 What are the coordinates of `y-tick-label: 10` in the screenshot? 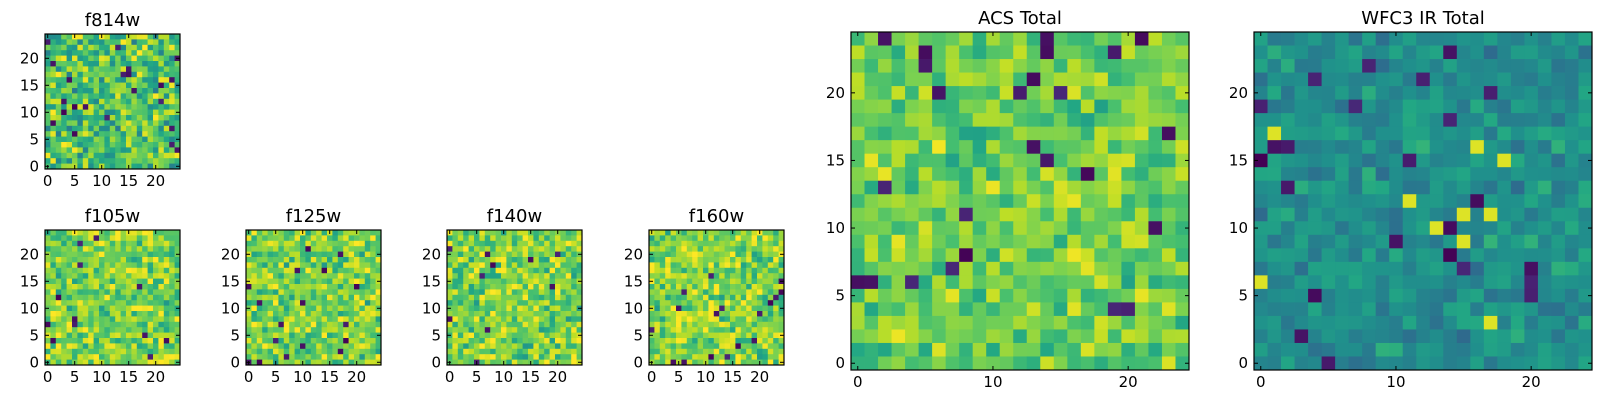 It's located at (633, 308).